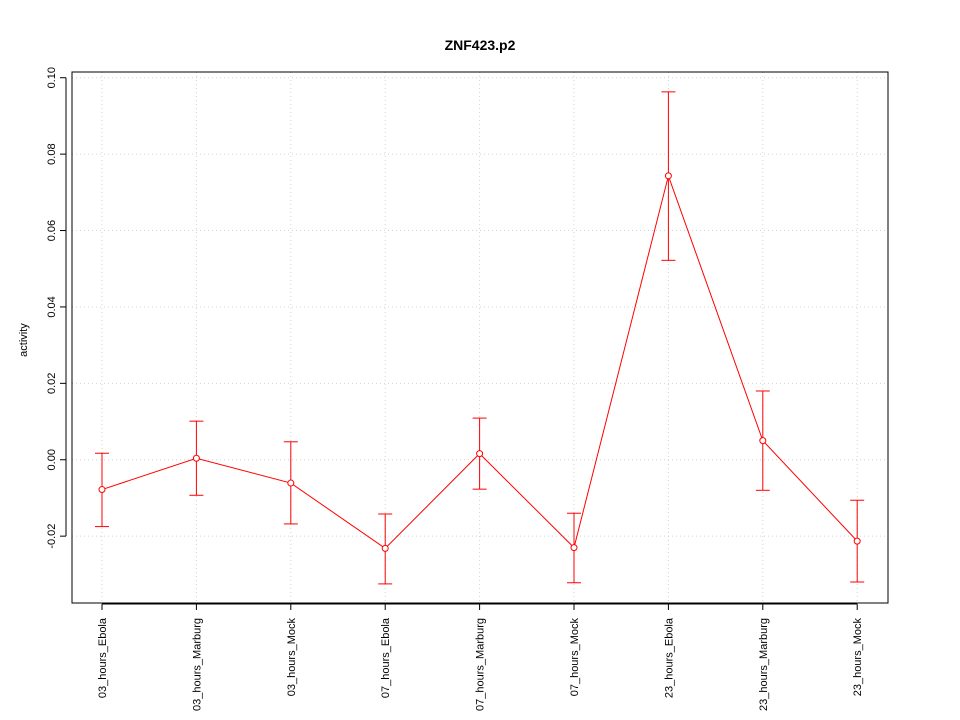 Image resolution: width=960 pixels, height=720 pixels. I want to click on x-tick-label: 07_hours_Ebola, so click(386, 657).